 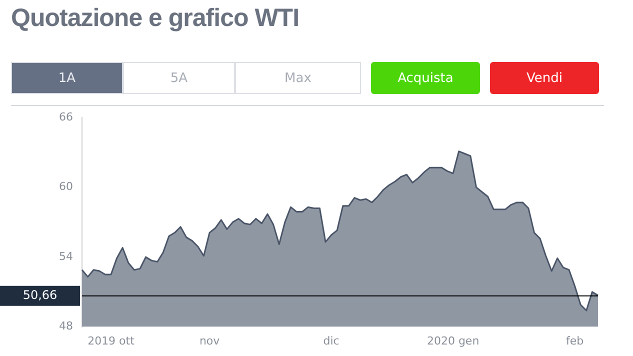 I want to click on chart-title: Quotazione e grafico WTI, so click(x=155, y=18).